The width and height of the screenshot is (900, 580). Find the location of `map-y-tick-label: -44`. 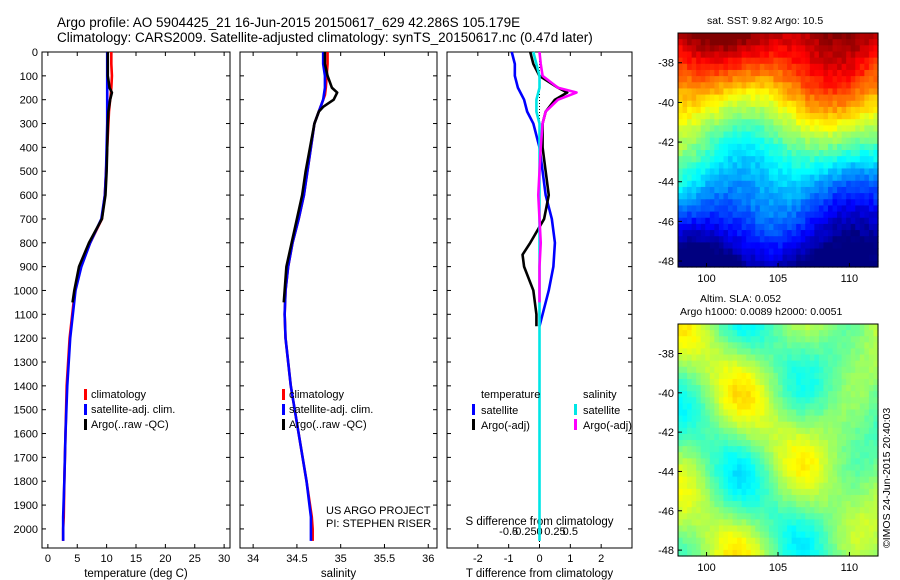

map-y-tick-label: -44 is located at coordinates (666, 183).